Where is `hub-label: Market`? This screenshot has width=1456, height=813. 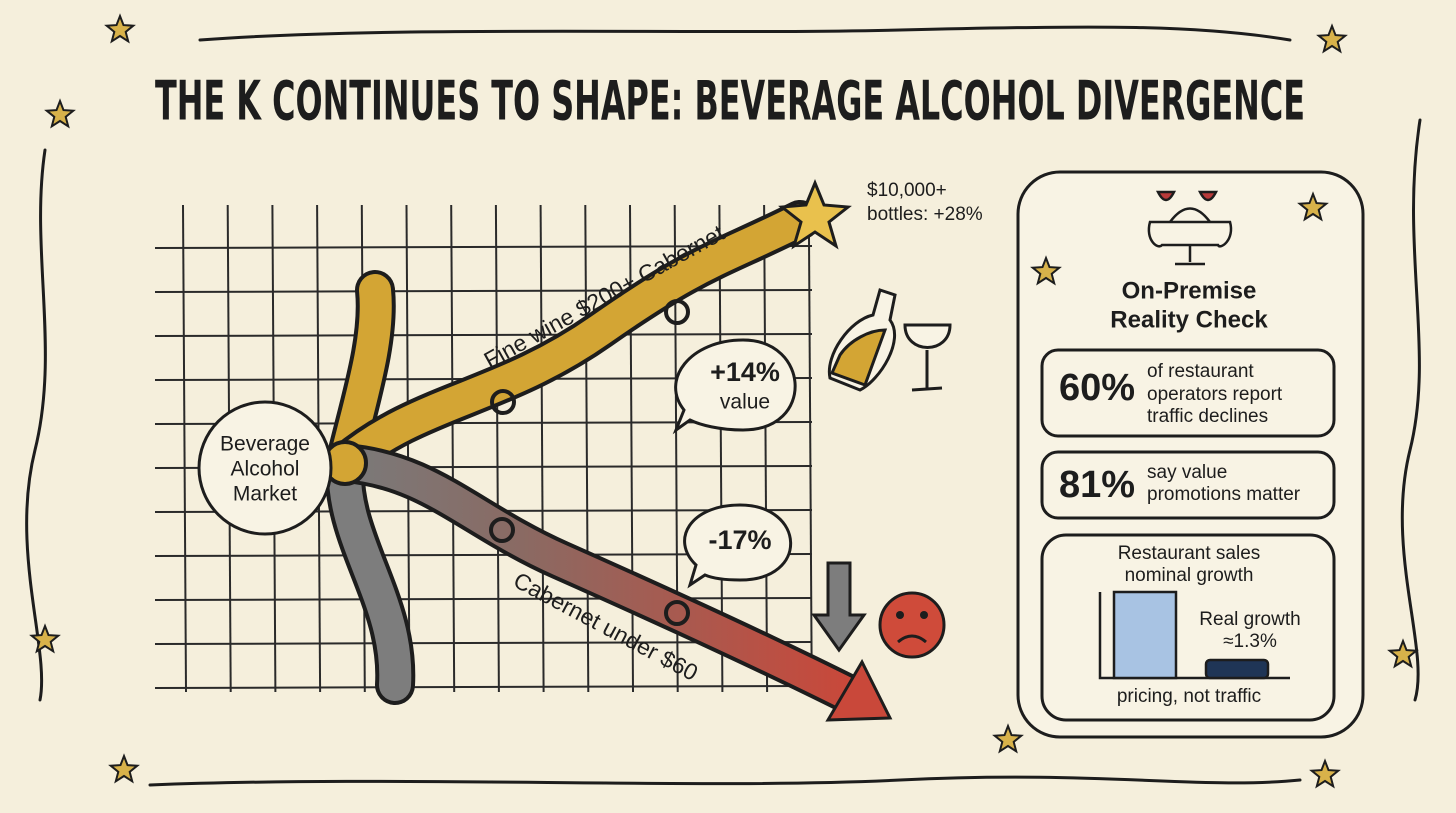 hub-label: Market is located at coordinates (265, 494).